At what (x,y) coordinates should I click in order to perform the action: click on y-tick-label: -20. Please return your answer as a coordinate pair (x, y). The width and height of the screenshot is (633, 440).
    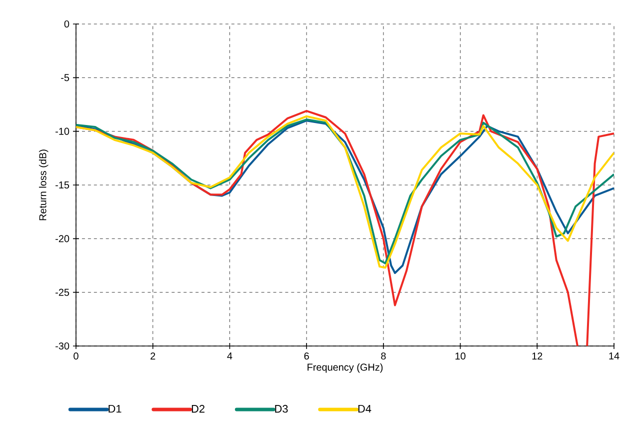
    Looking at the image, I should click on (63, 238).